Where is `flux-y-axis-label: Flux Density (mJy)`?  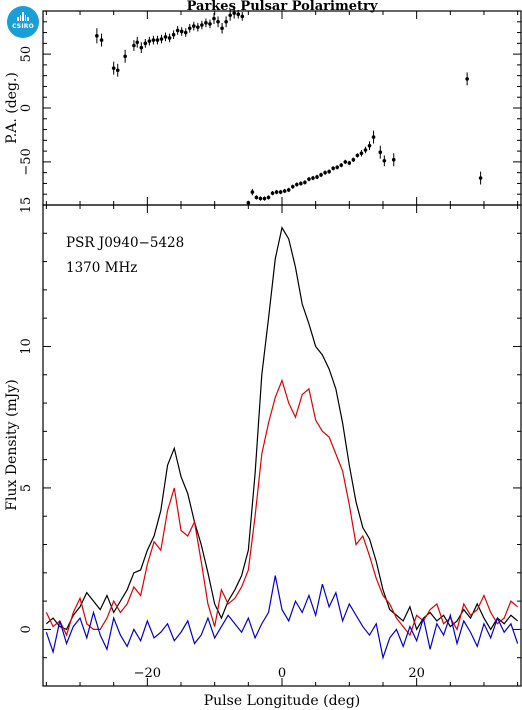
flux-y-axis-label: Flux Density (mJy) is located at coordinates (12, 444).